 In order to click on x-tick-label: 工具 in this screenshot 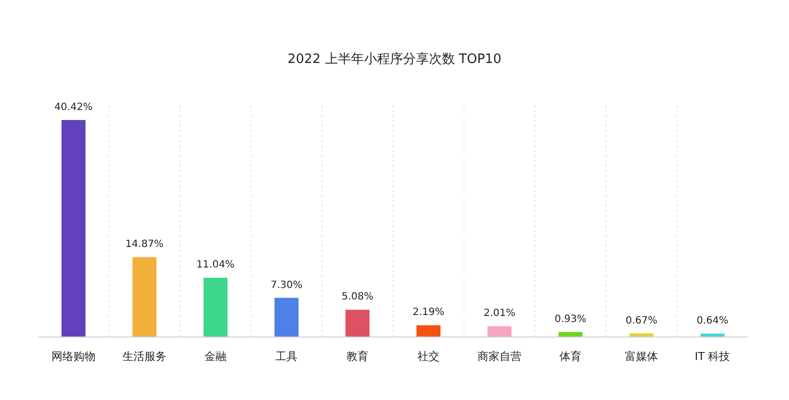, I will do `click(287, 356)`.